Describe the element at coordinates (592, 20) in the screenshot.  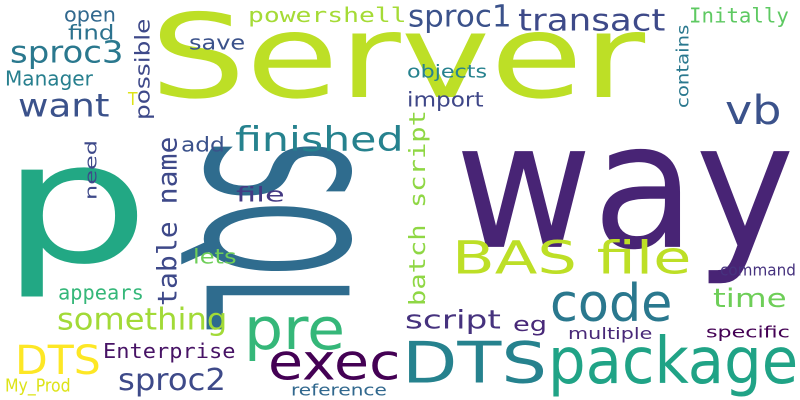
I see `word-transact: transact` at that location.